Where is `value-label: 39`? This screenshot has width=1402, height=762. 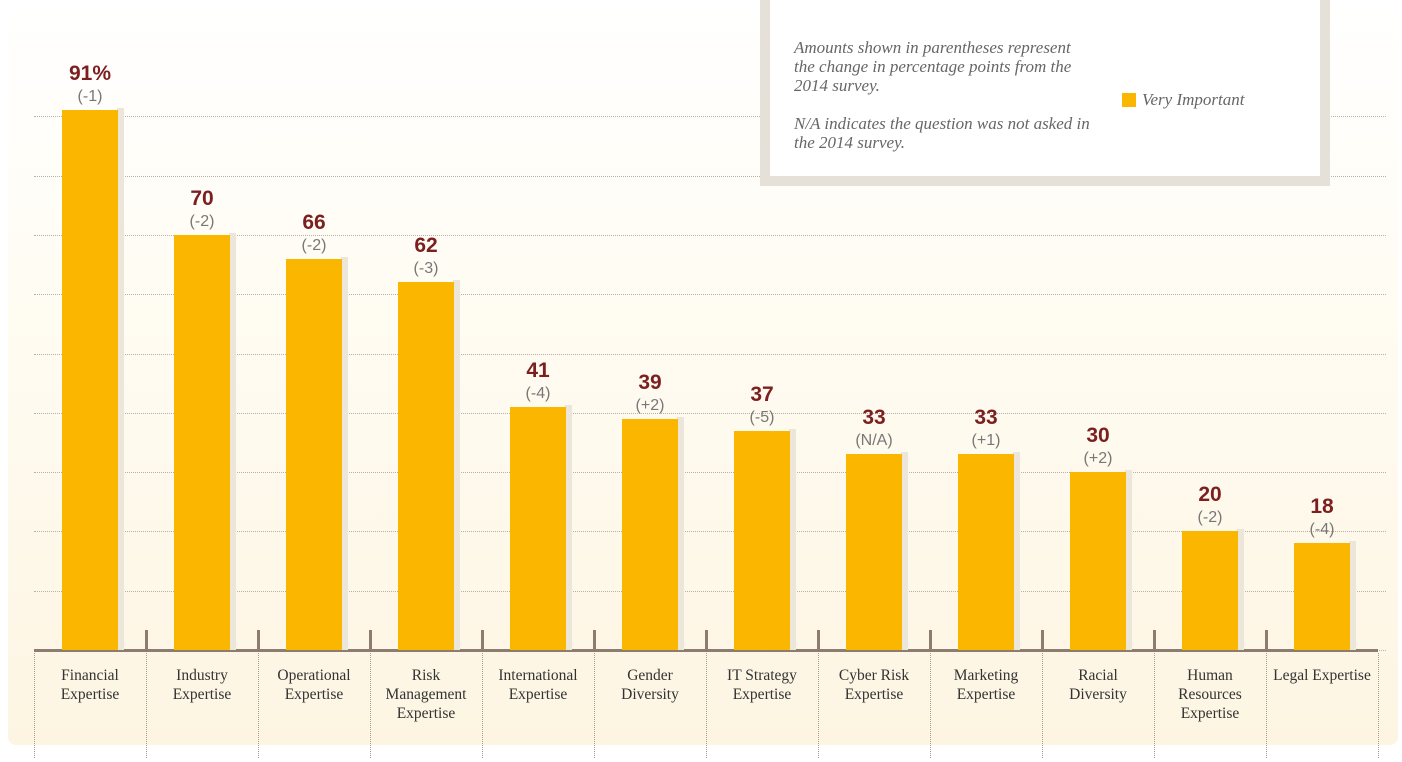 value-label: 39 is located at coordinates (650, 382).